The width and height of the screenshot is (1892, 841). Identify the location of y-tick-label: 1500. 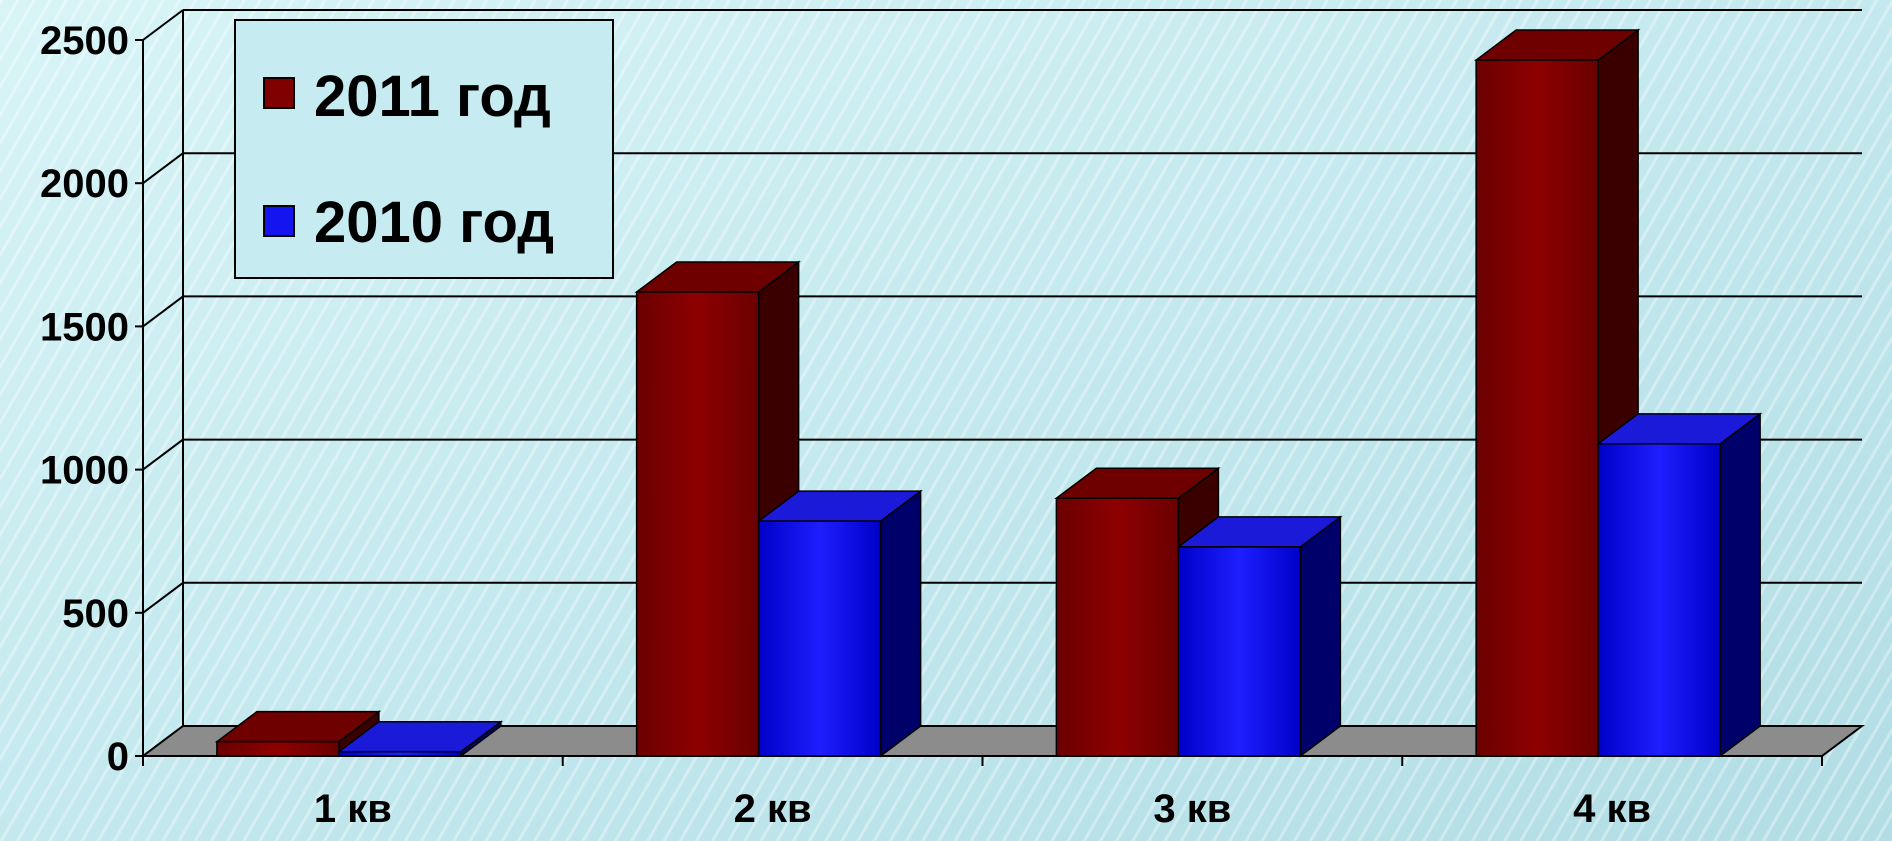
(84, 327).